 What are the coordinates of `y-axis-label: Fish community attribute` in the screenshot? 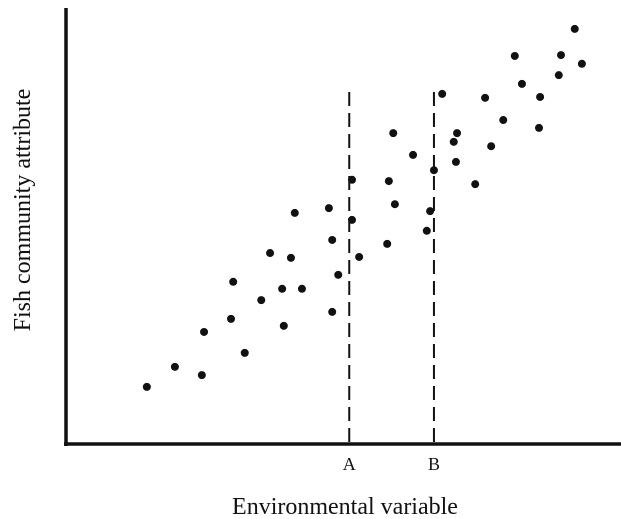 It's located at (23, 210).